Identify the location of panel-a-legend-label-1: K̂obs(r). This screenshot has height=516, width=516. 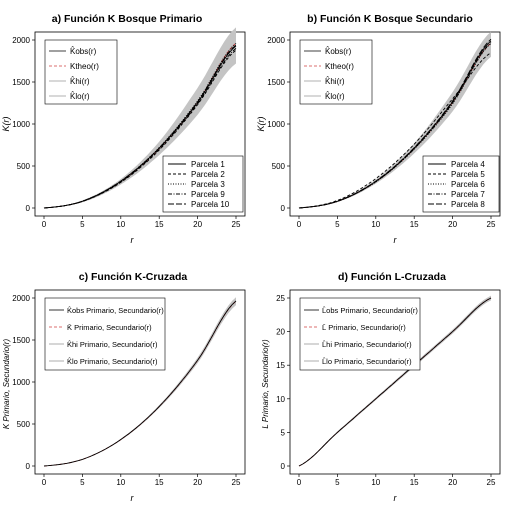
(83, 51).